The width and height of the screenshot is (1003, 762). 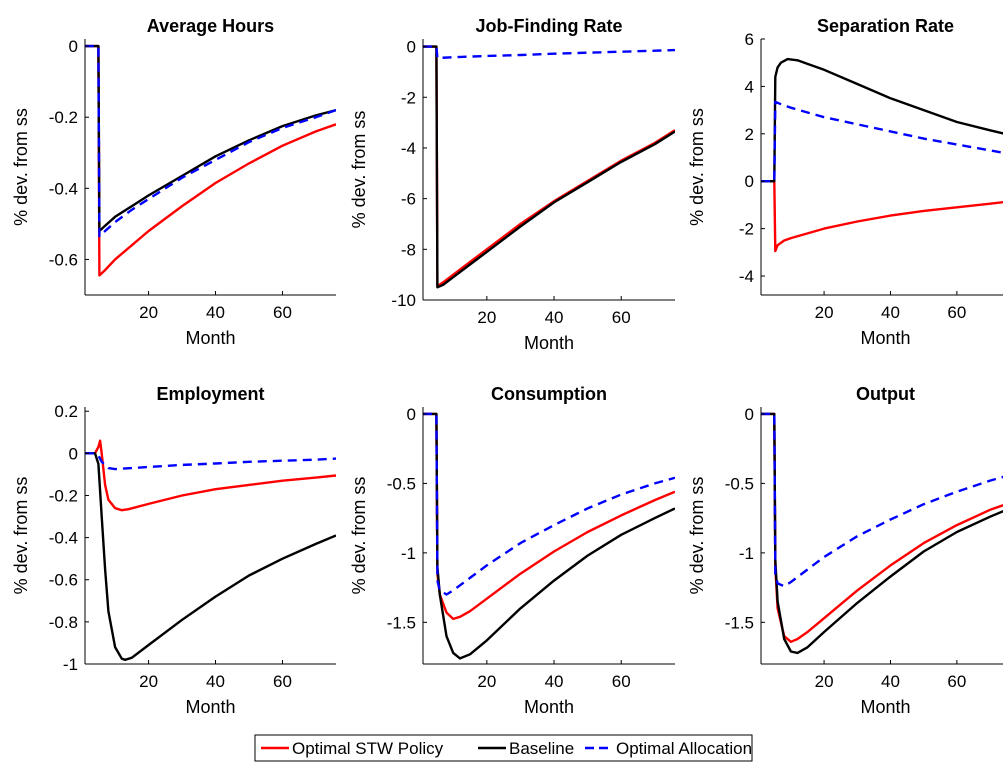 What do you see at coordinates (885, 394) in the screenshot?
I see `panel-title: Output` at bounding box center [885, 394].